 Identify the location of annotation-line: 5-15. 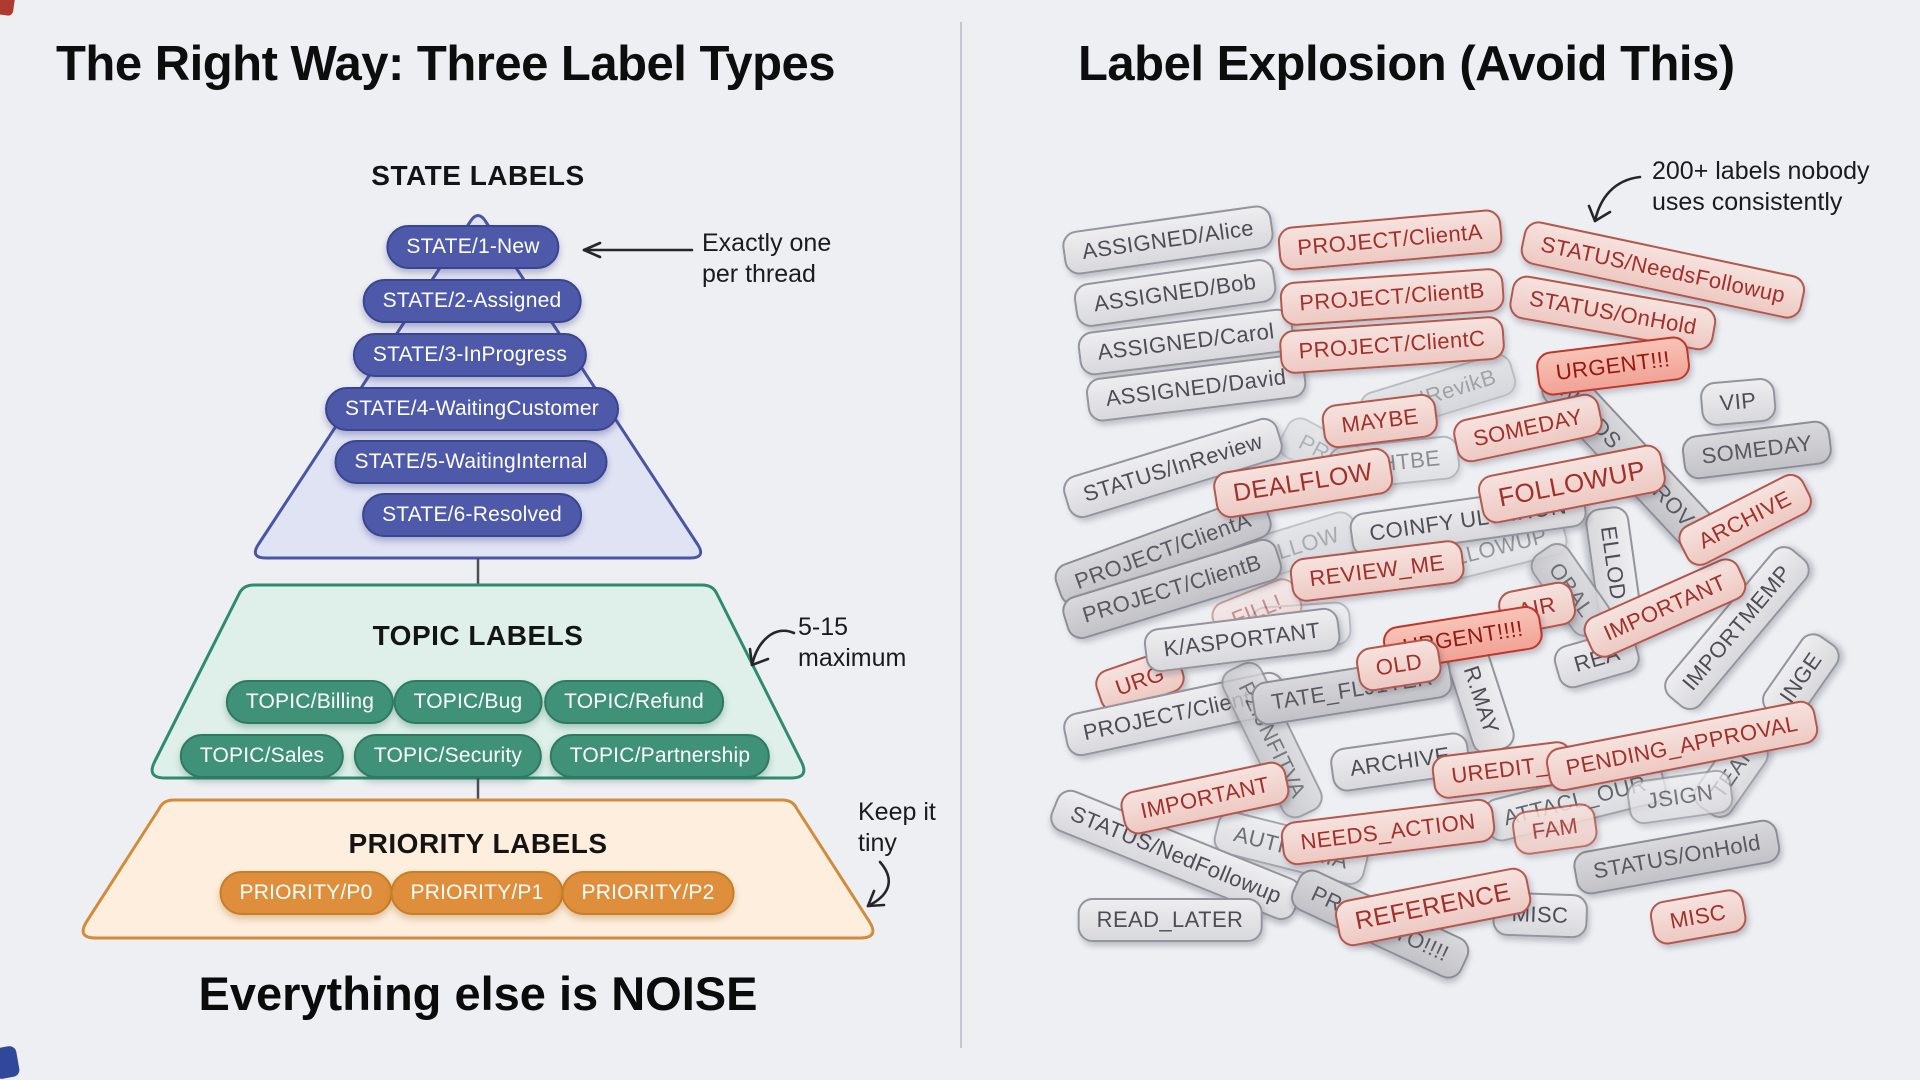
(823, 627).